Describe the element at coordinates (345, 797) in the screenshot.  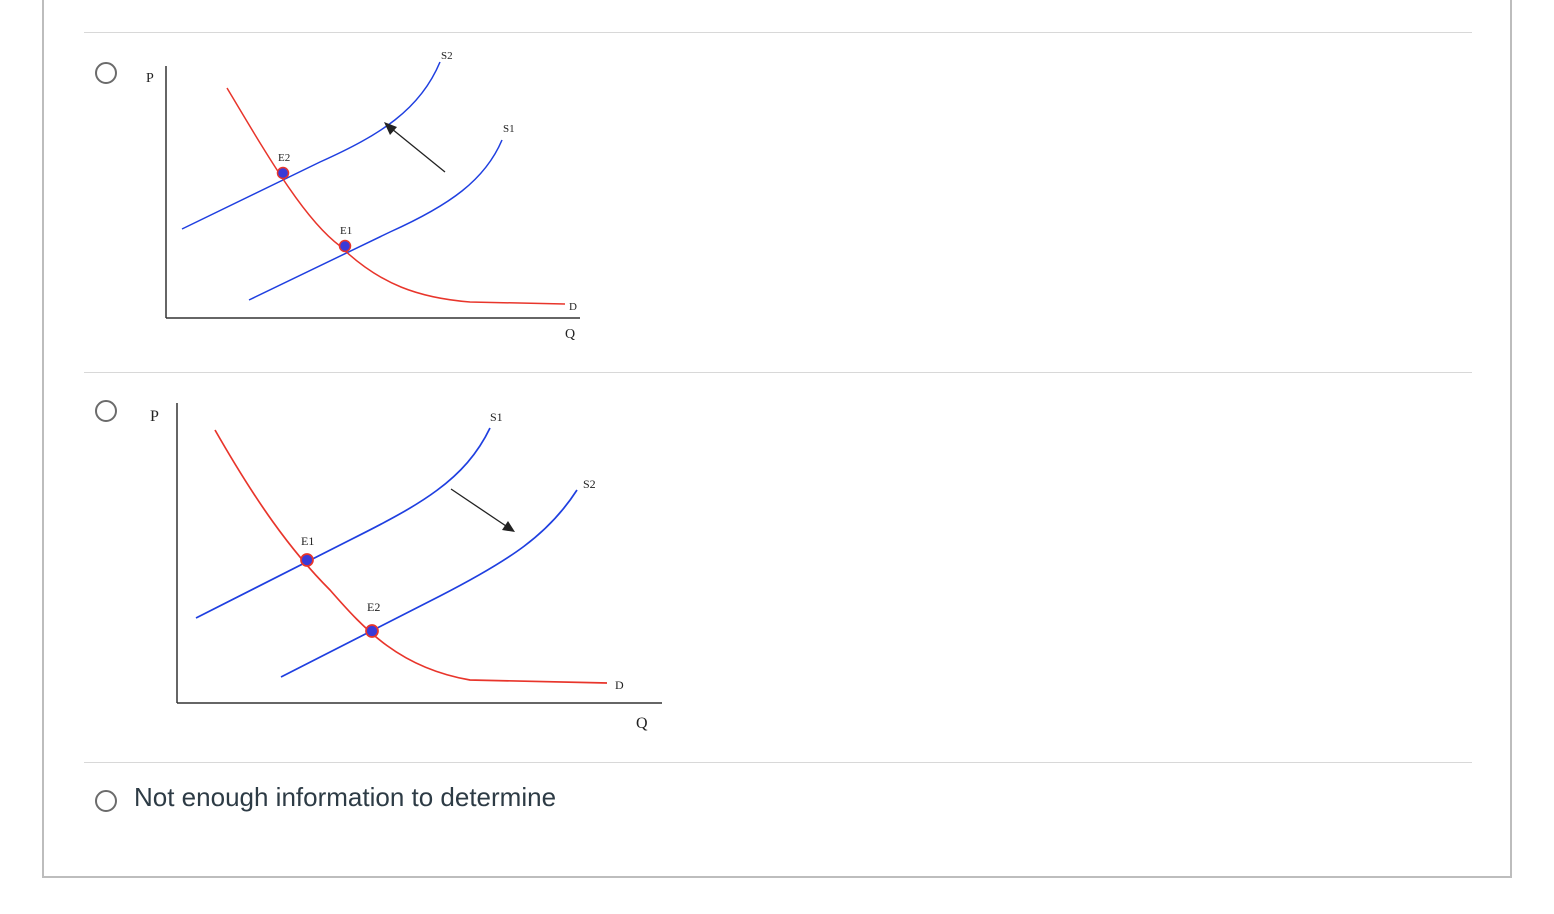
I see `option-3-label: Not enough information to determine` at that location.